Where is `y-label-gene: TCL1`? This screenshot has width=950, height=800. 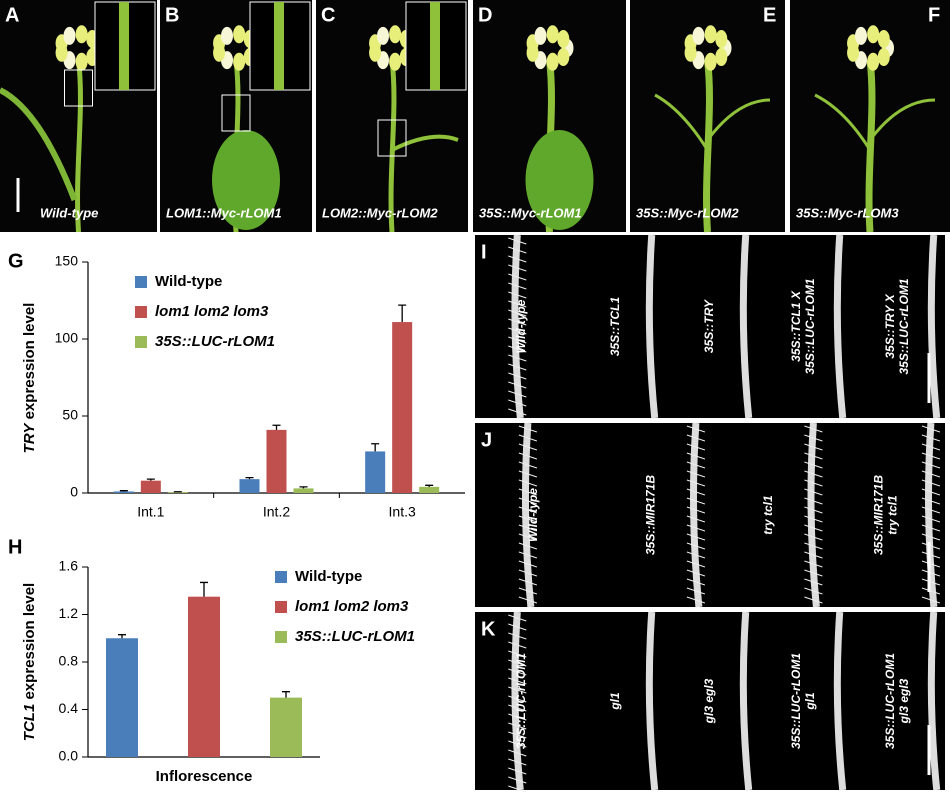
y-label-gene: TCL1 is located at coordinates (29, 723).